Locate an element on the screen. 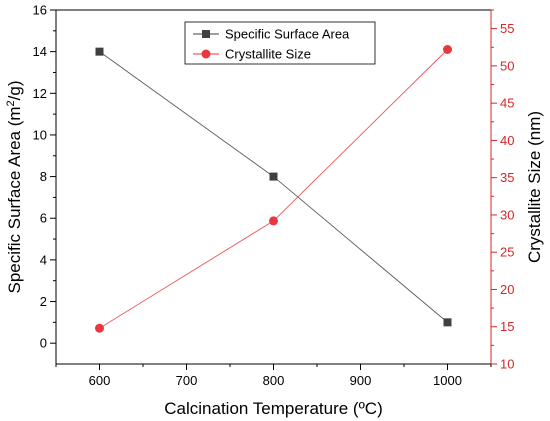 The height and width of the screenshot is (421, 550). y-right-tick-label: 25 is located at coordinates (507, 252).